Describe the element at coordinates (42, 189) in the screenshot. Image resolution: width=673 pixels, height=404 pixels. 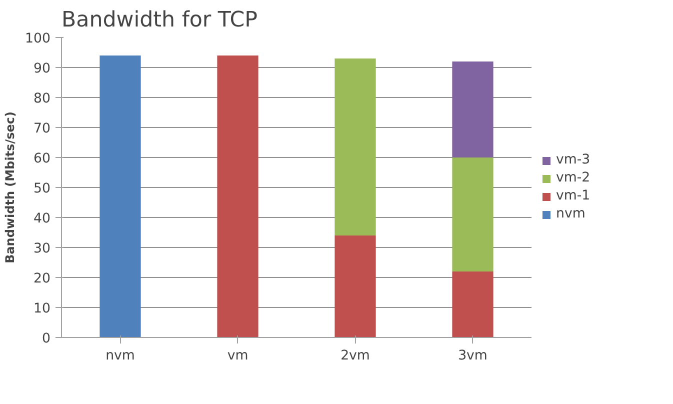
I see `y-tick-label: 50` at that location.